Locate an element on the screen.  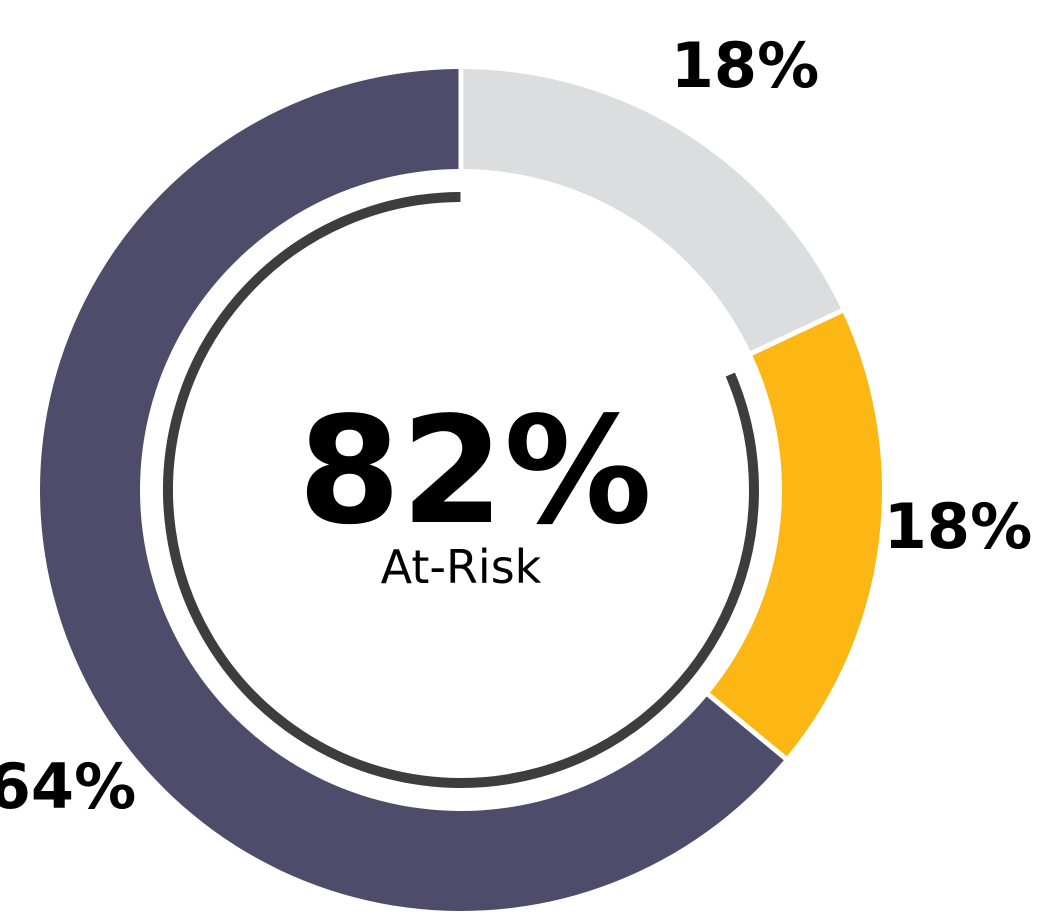
slice-label-2: 18% is located at coordinates (958, 526).